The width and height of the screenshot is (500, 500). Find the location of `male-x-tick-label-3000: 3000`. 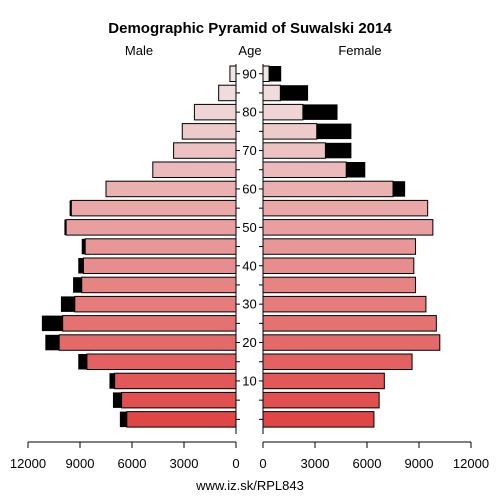

male-x-tick-label-3000: 3000 is located at coordinates (184, 463).